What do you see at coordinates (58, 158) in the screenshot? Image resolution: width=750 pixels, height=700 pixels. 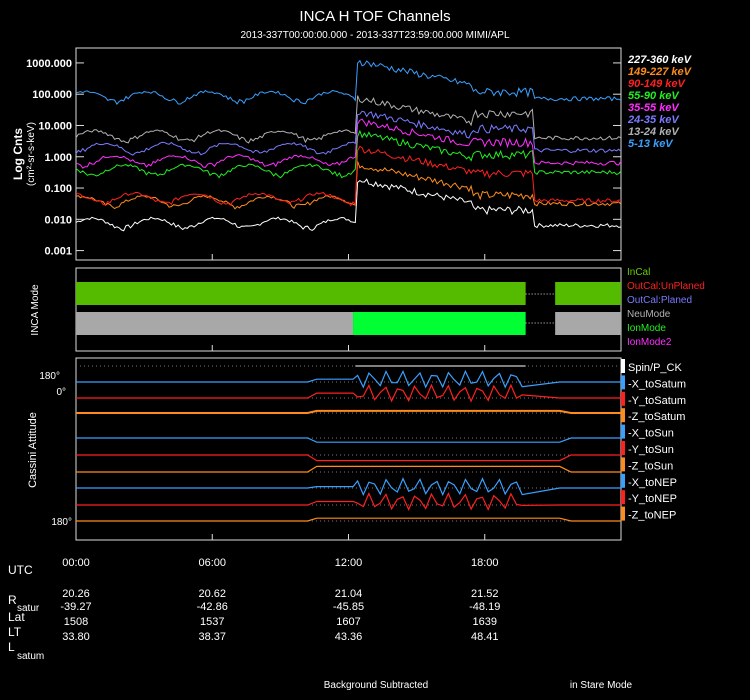 I see `y-tick-label-3: 1.000` at bounding box center [58, 158].